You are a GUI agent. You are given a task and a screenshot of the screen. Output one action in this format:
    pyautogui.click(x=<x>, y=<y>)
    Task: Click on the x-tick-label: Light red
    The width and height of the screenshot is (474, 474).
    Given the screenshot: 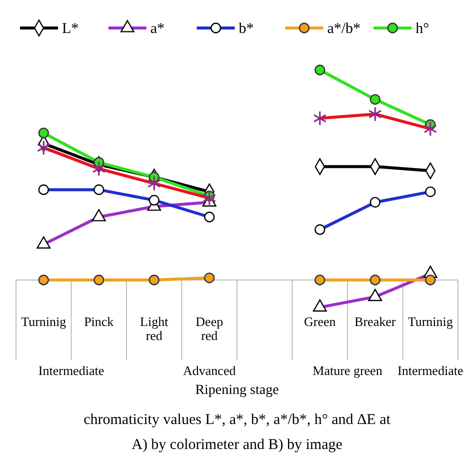 What is the action you would take?
    pyautogui.click(x=154, y=328)
    